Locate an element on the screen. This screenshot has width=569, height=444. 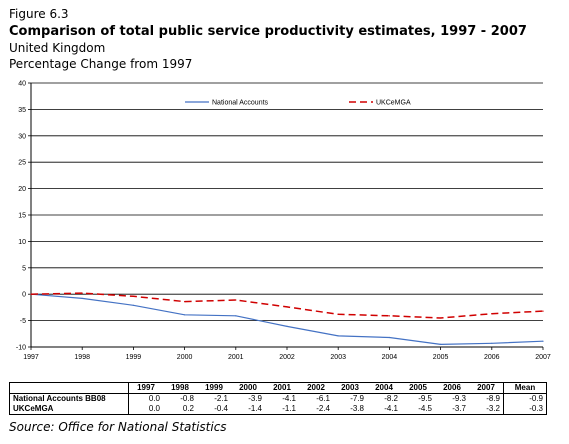
x-tick-label: 1997 is located at coordinates (31, 357).